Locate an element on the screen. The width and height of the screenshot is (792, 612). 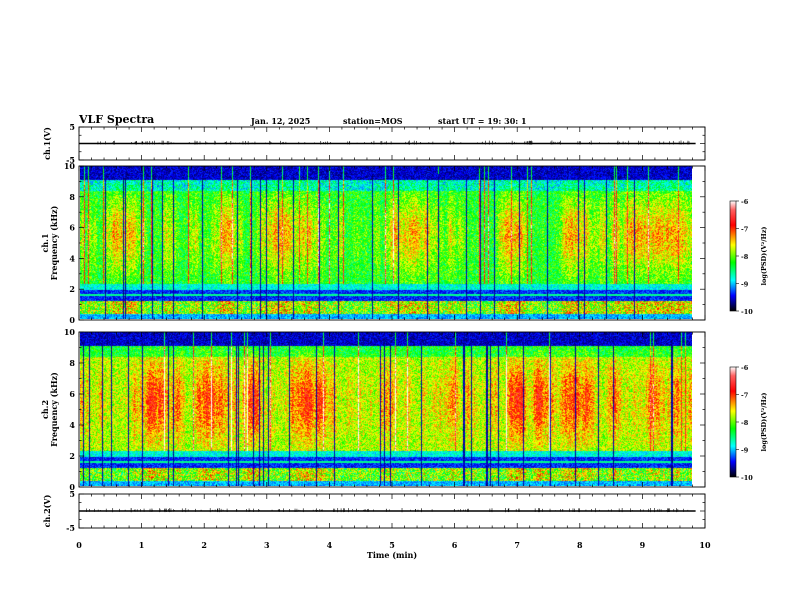
ch2-colorbar is located at coordinates (733, 422).